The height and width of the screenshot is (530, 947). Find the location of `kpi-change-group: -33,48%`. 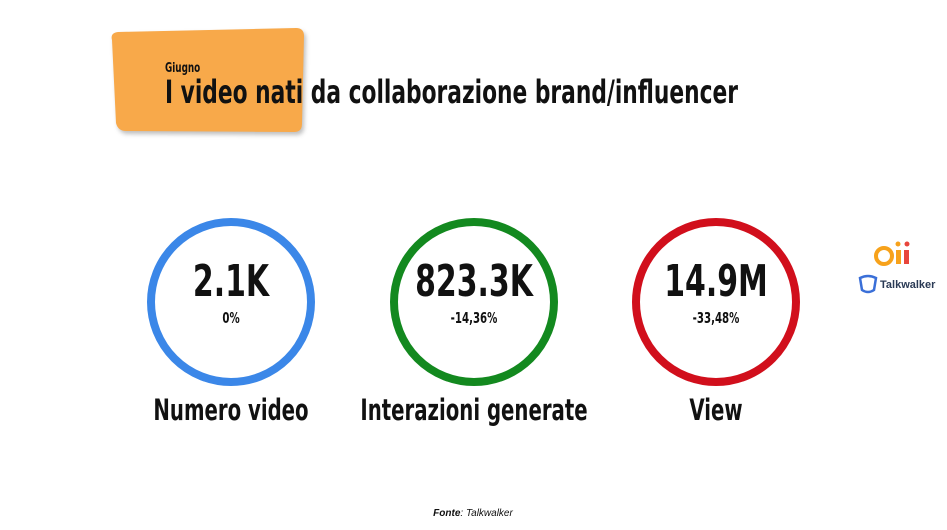

kpi-change-group: -33,48% is located at coordinates (716, 319).